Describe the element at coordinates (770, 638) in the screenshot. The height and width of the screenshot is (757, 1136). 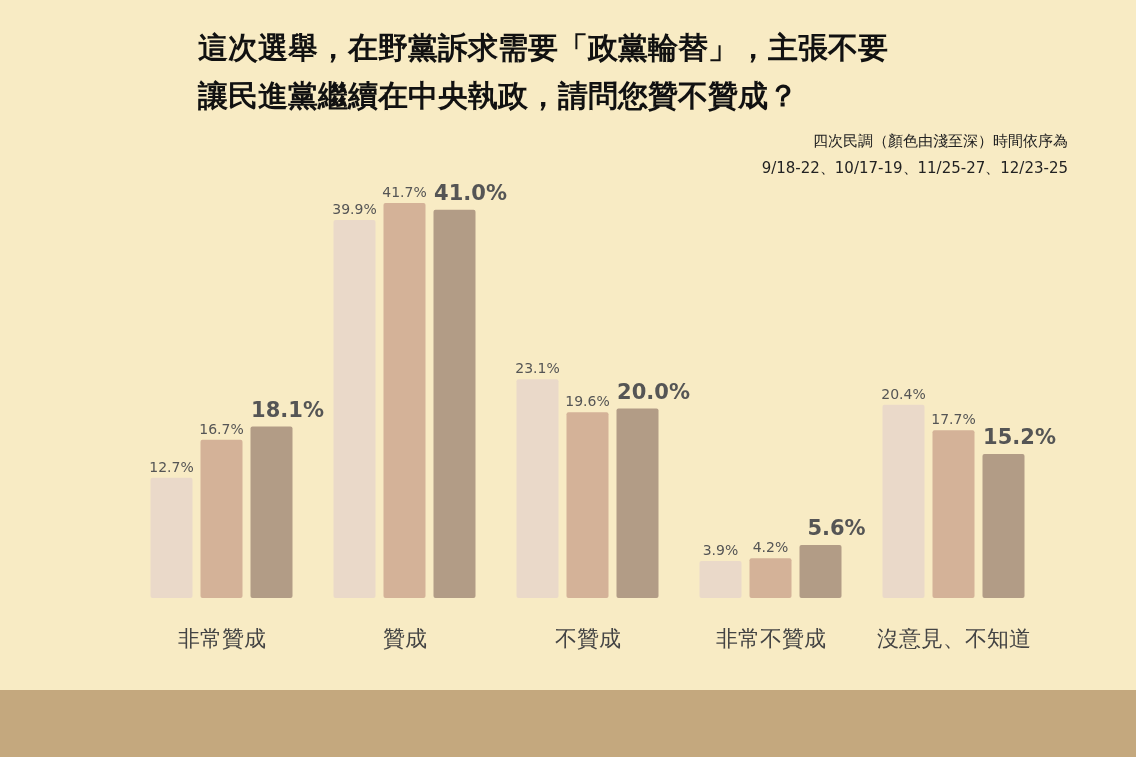
I see `x-tick-label: 非常不贊成` at that location.